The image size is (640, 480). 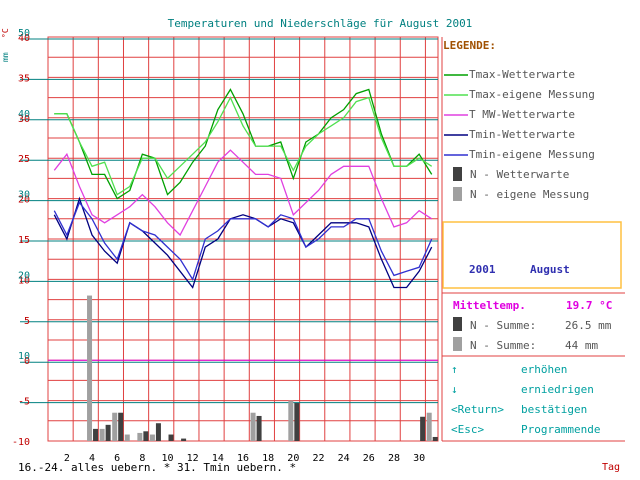 What do you see at coordinates (394, 458) in the screenshot?
I see `day-tick-label: 28` at bounding box center [394, 458].